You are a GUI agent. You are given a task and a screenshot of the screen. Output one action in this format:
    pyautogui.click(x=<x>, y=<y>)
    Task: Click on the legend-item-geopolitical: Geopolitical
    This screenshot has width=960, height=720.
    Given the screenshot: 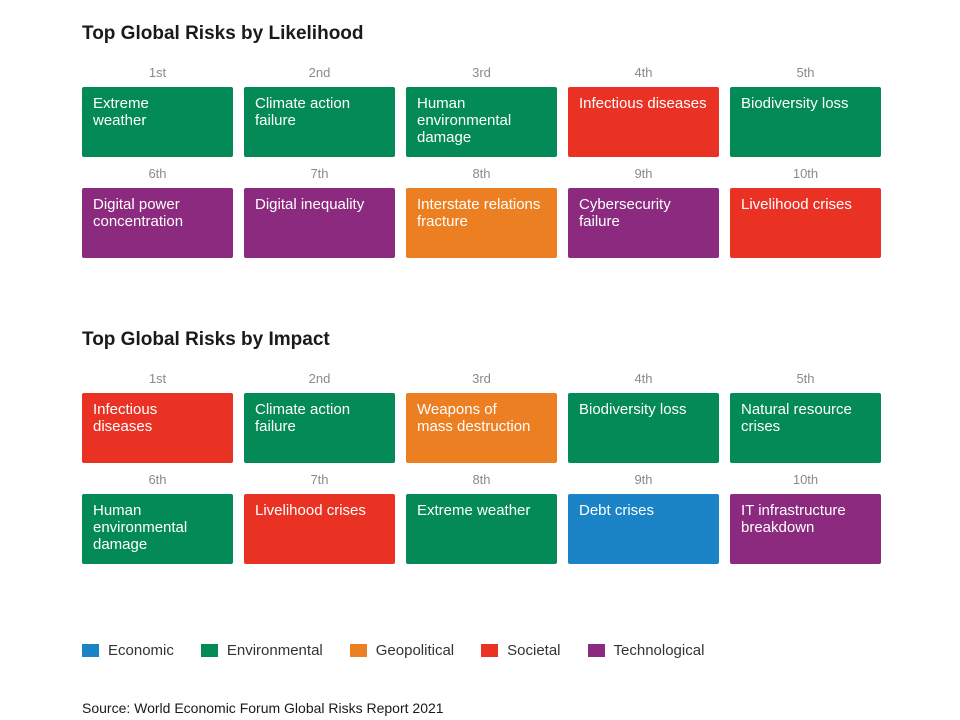 What is the action you would take?
    pyautogui.click(x=402, y=650)
    